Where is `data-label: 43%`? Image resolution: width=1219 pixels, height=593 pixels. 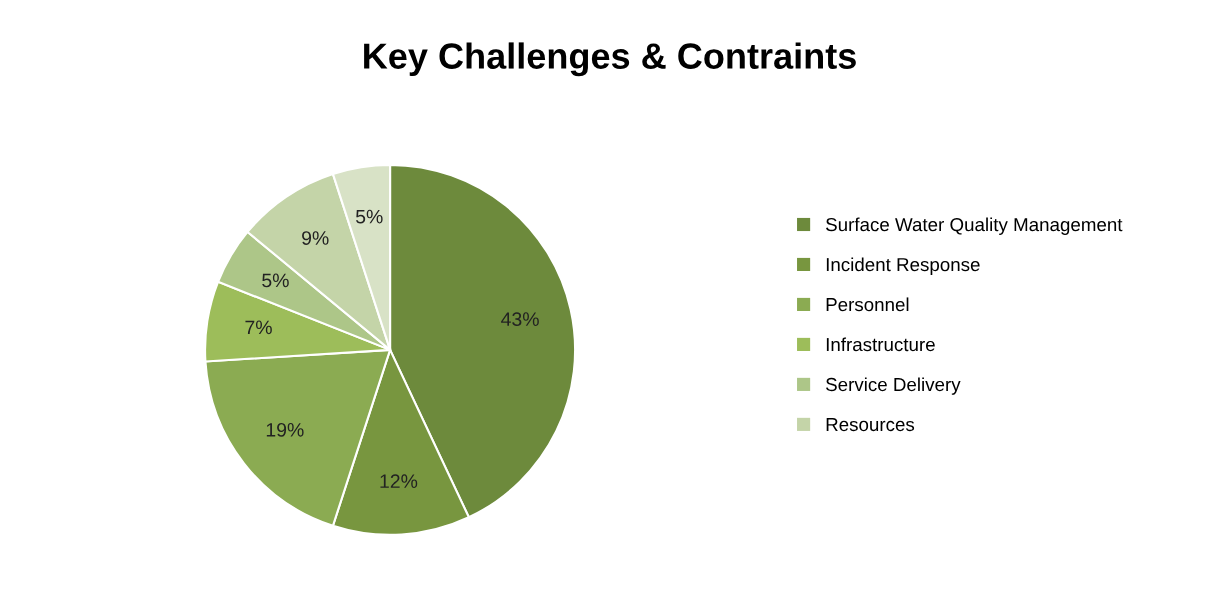 data-label: 43% is located at coordinates (520, 319).